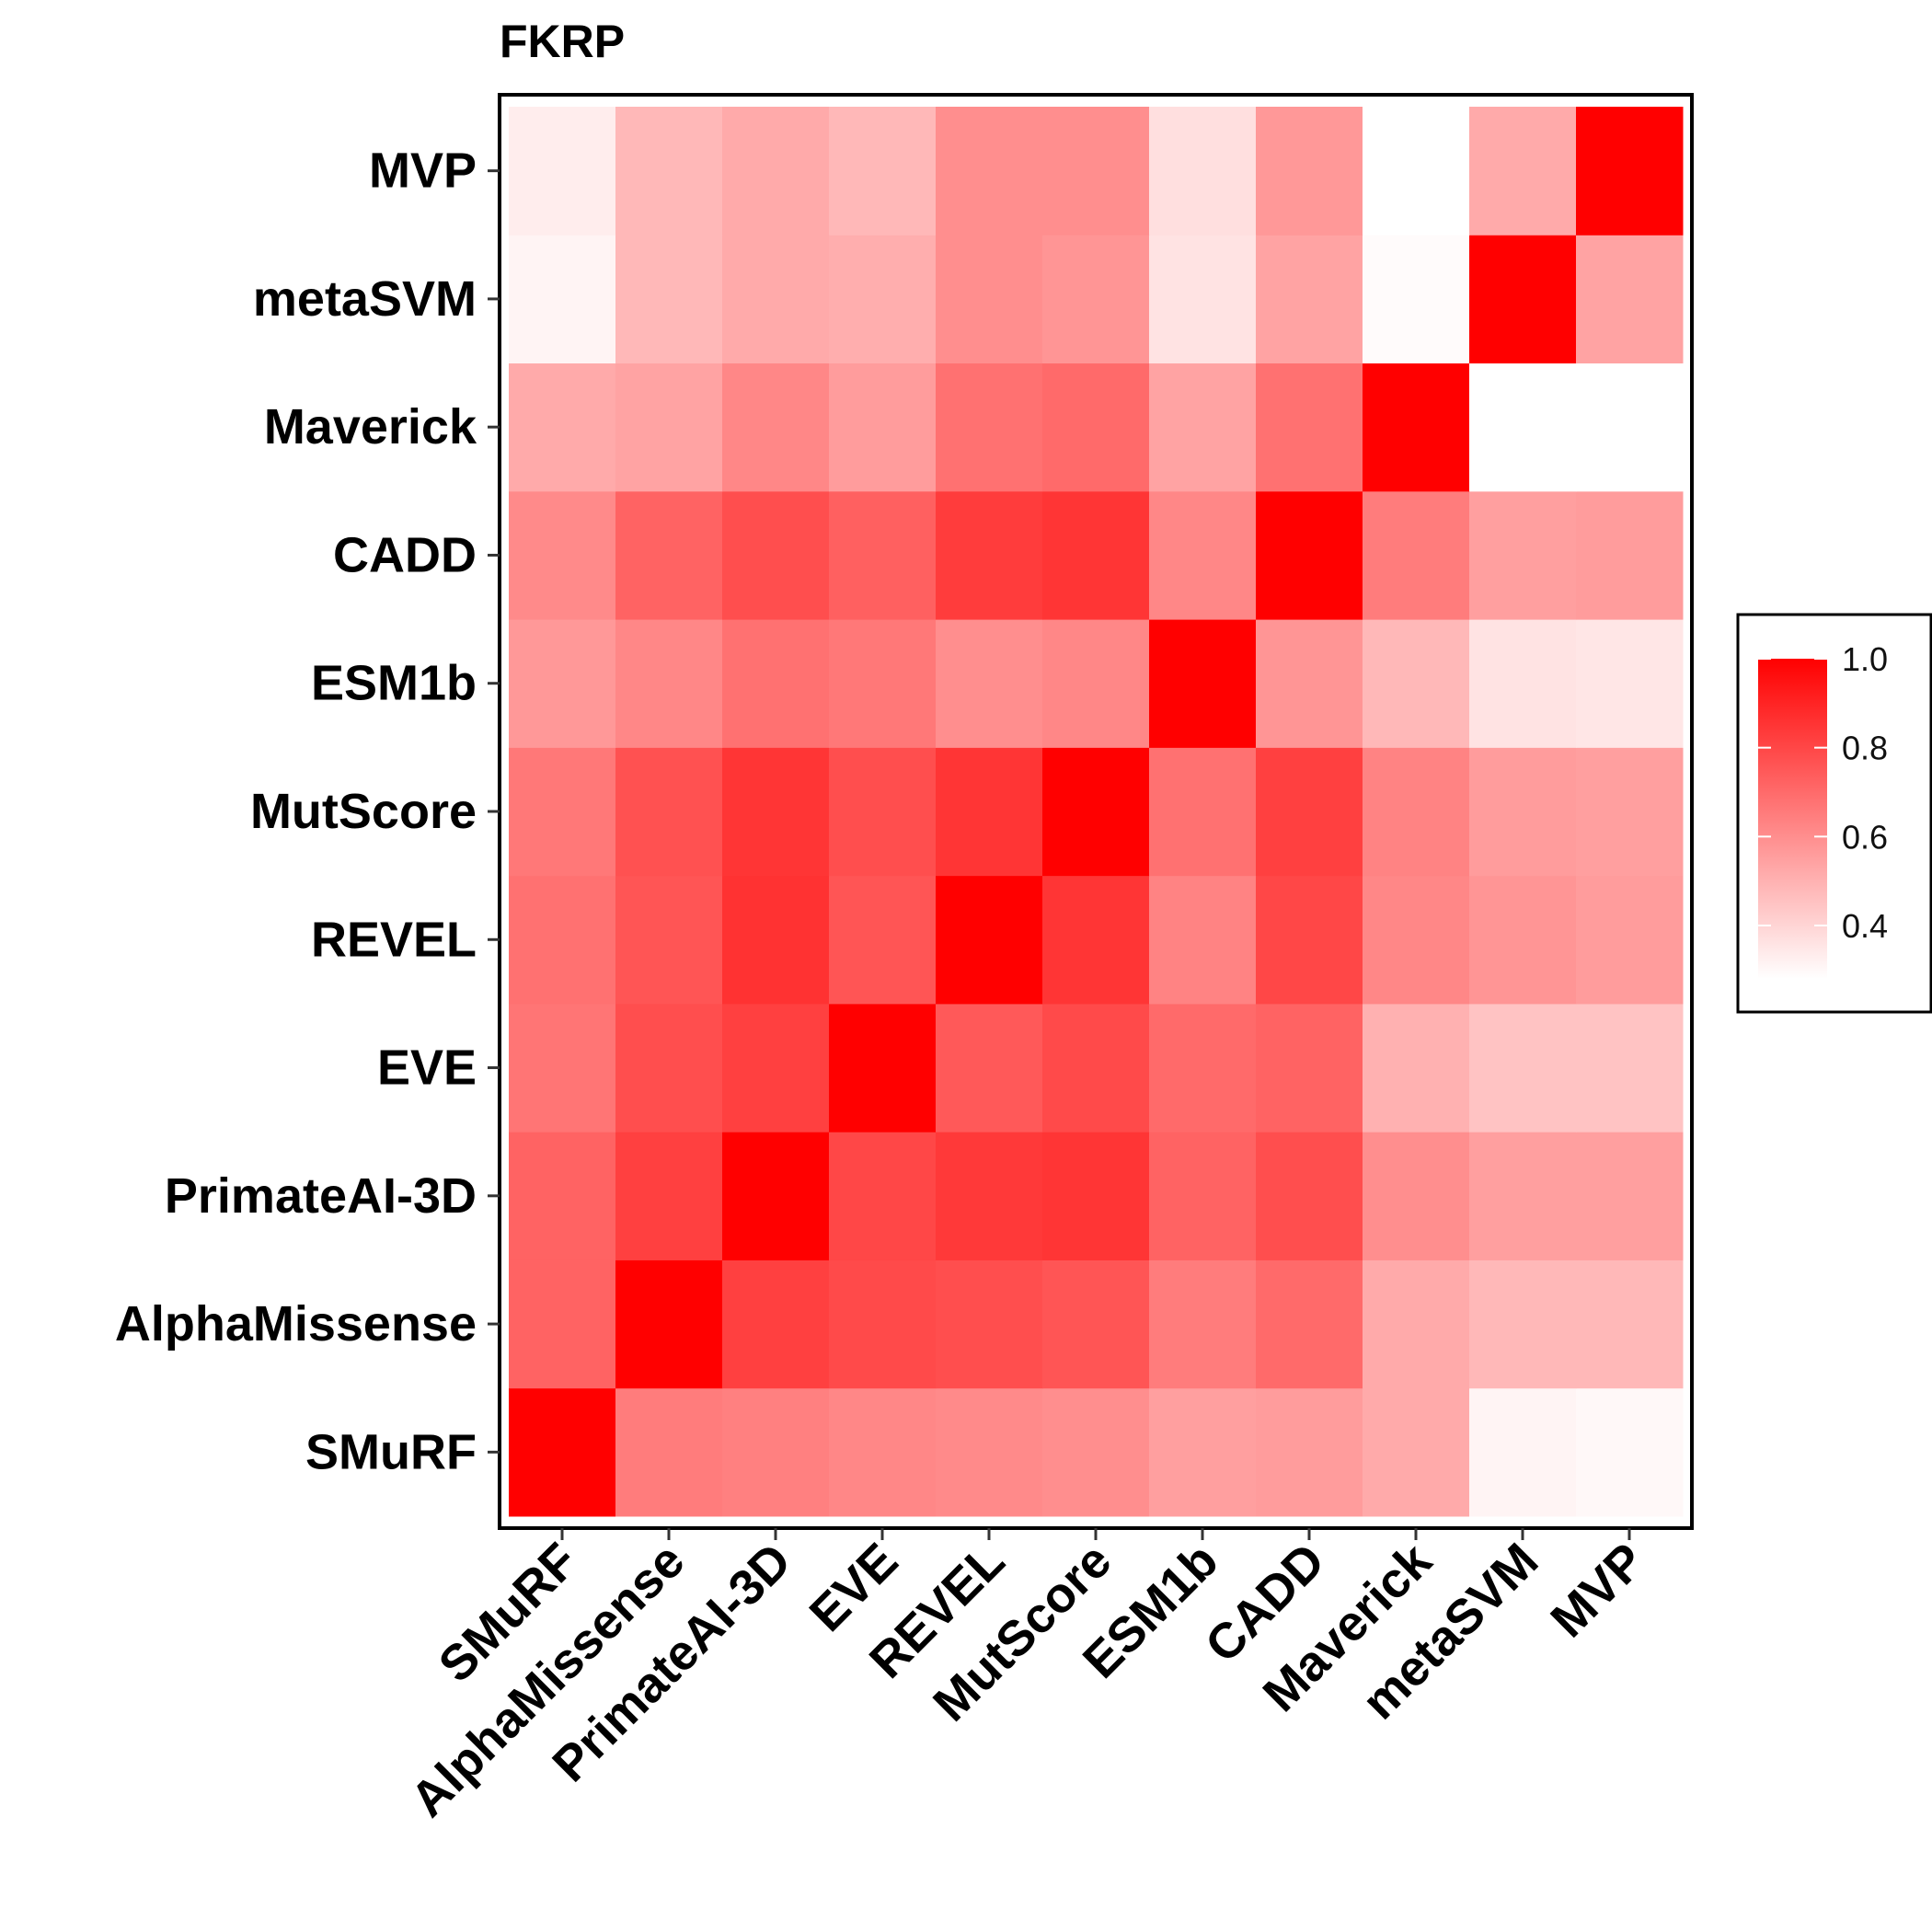 The height and width of the screenshot is (1932, 1932). Describe the element at coordinates (1523, 299) in the screenshot. I see `cell-metaSVM-metaSVM` at that location.